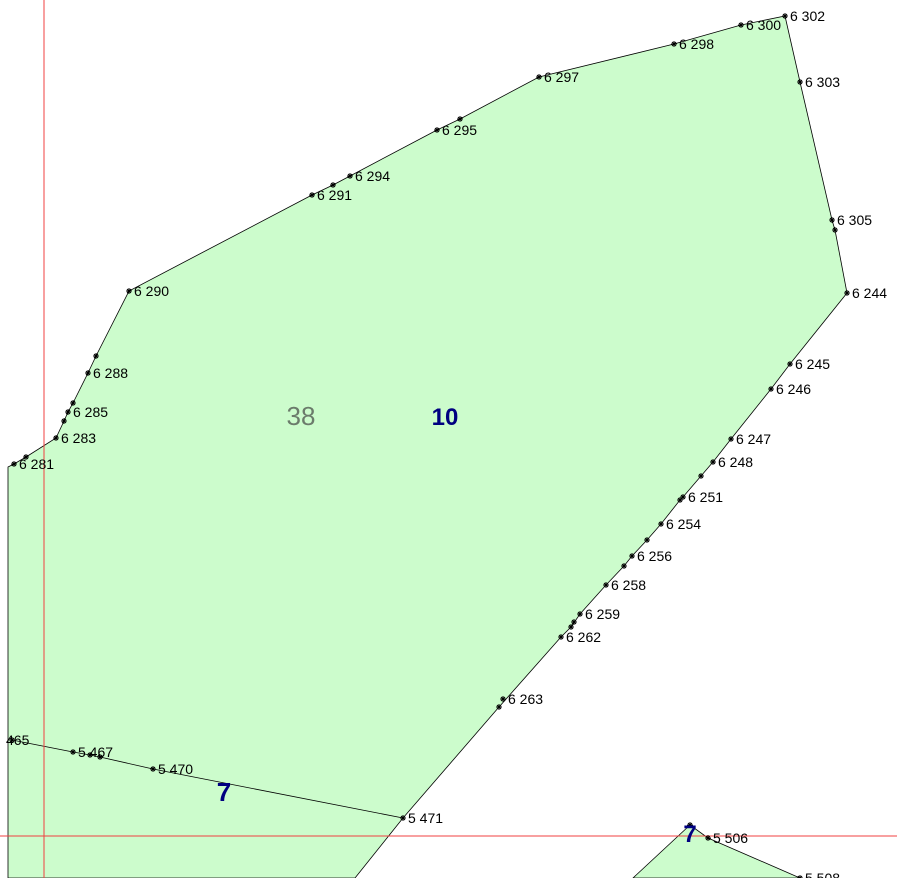 The image size is (897, 878). I want to click on point-label: 6 285, so click(90, 412).